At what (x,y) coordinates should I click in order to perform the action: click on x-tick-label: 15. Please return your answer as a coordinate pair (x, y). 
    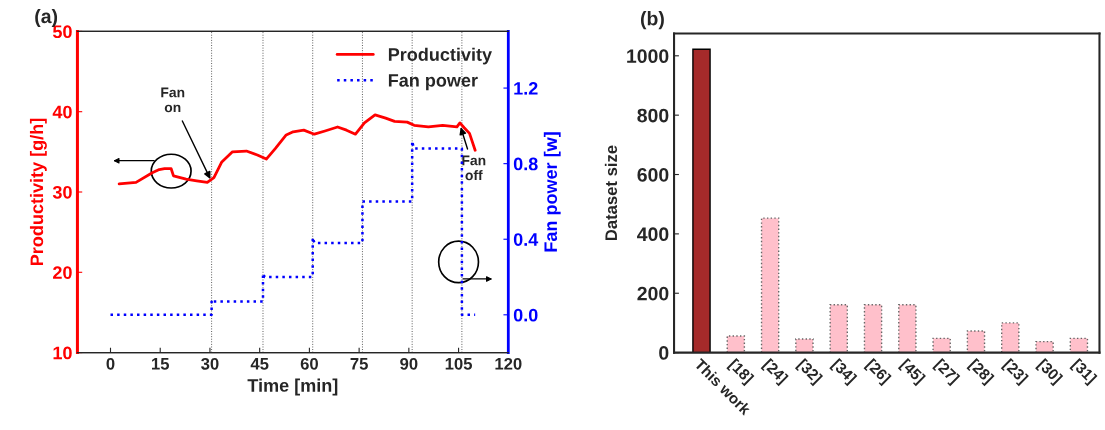
    Looking at the image, I should click on (161, 364).